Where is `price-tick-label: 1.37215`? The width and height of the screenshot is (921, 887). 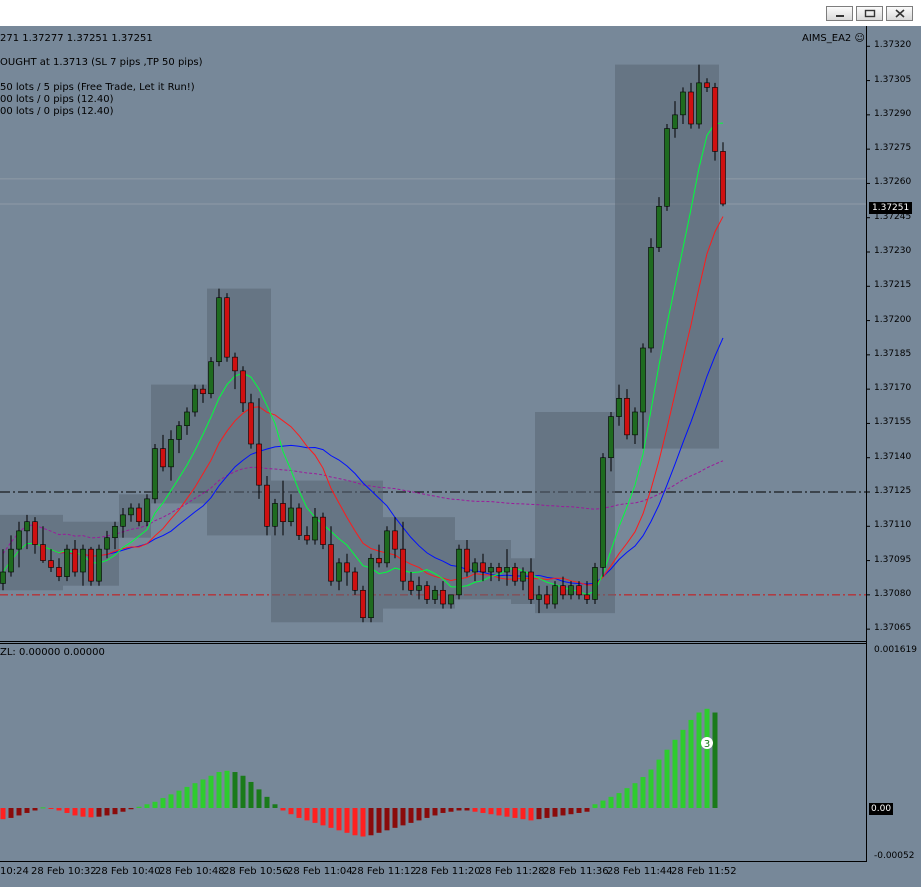
price-tick-label: 1.37215 is located at coordinates (893, 285).